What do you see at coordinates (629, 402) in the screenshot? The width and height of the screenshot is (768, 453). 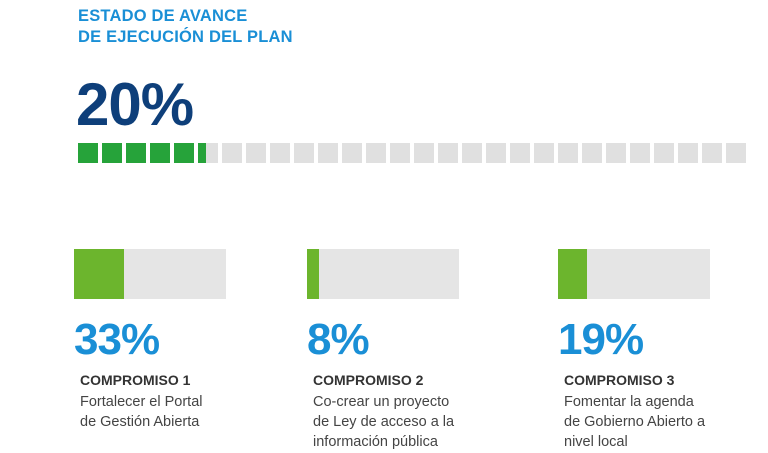 I see `commitment-3-desc-line1: Fomentar la agenda` at bounding box center [629, 402].